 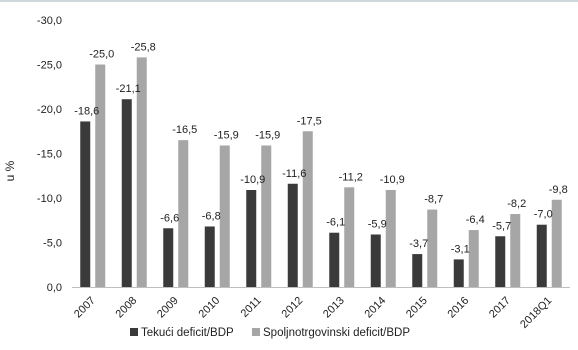 I want to click on data-label: -16,5, so click(x=184, y=130).